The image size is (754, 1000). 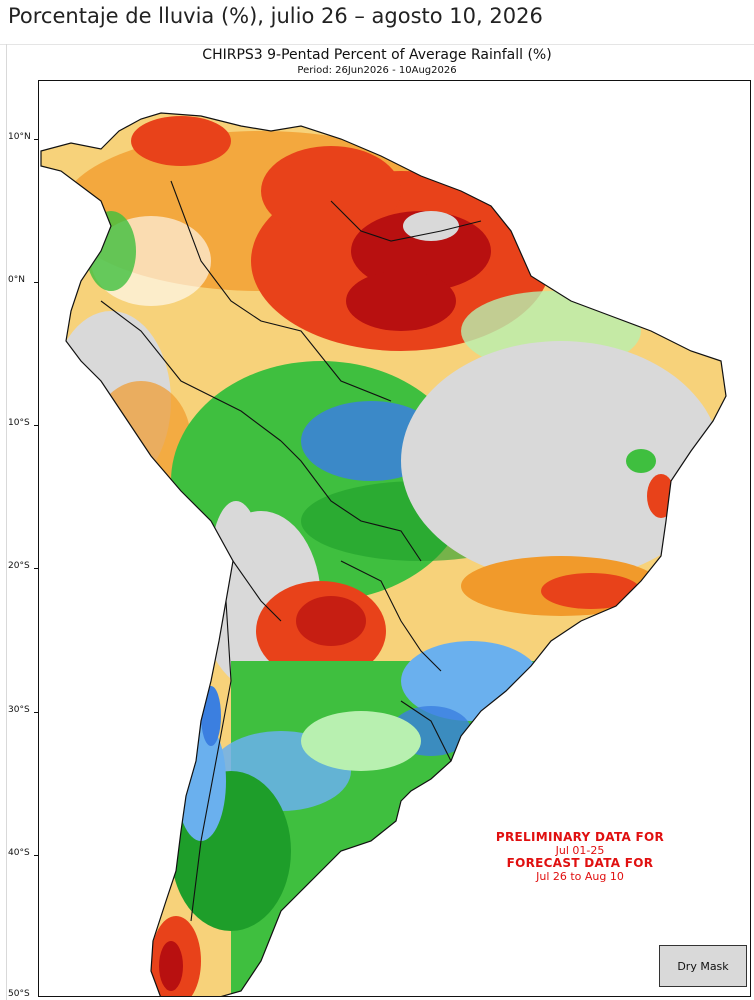 I want to click on dry-mask-legend: Dry Mask, so click(x=703, y=966).